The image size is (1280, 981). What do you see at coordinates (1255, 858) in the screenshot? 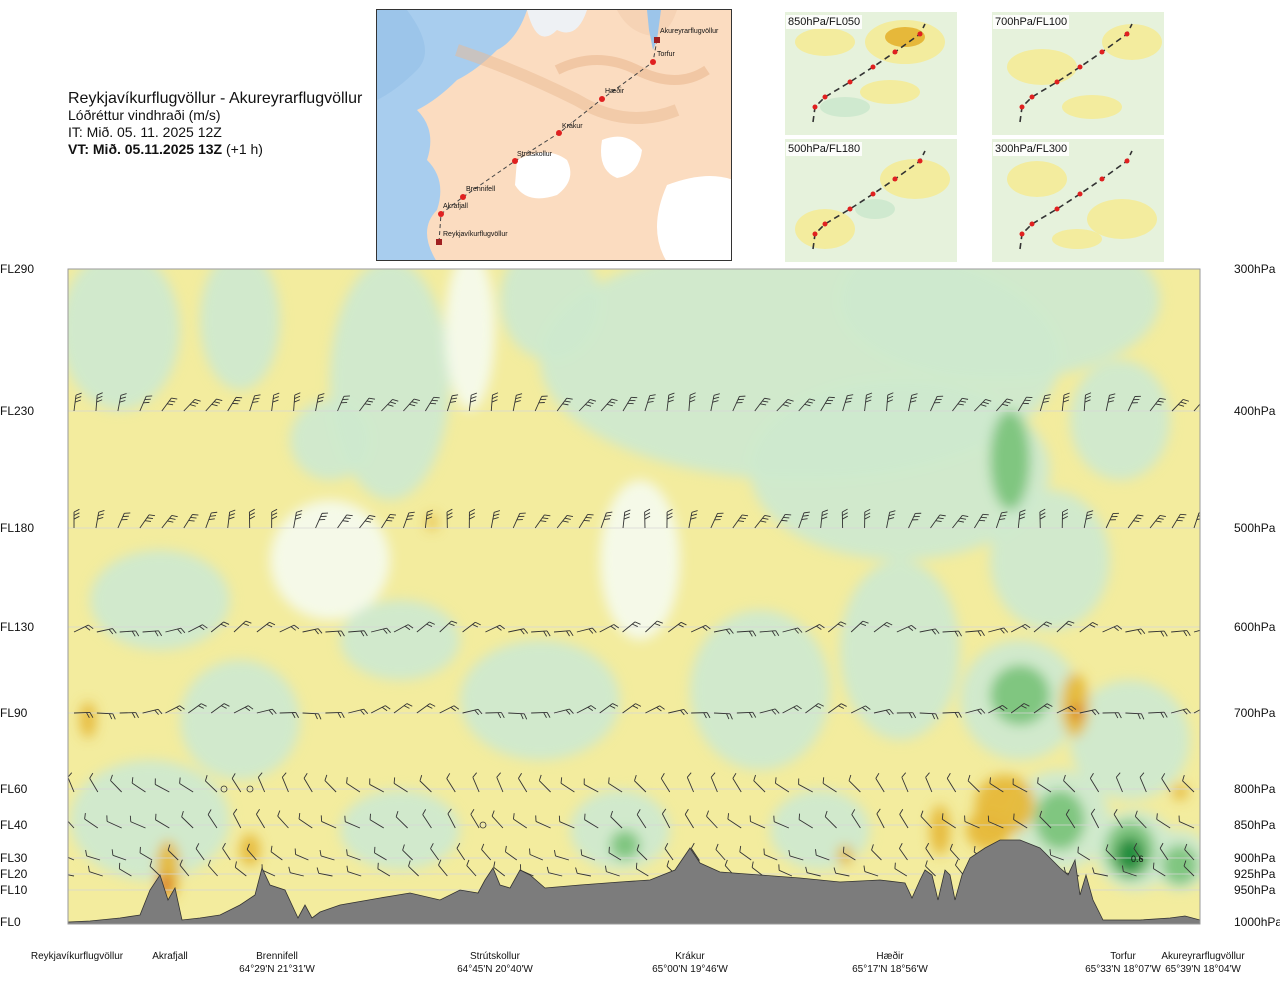
I see `y-tick-label-hpa: 900hPa` at bounding box center [1255, 858].